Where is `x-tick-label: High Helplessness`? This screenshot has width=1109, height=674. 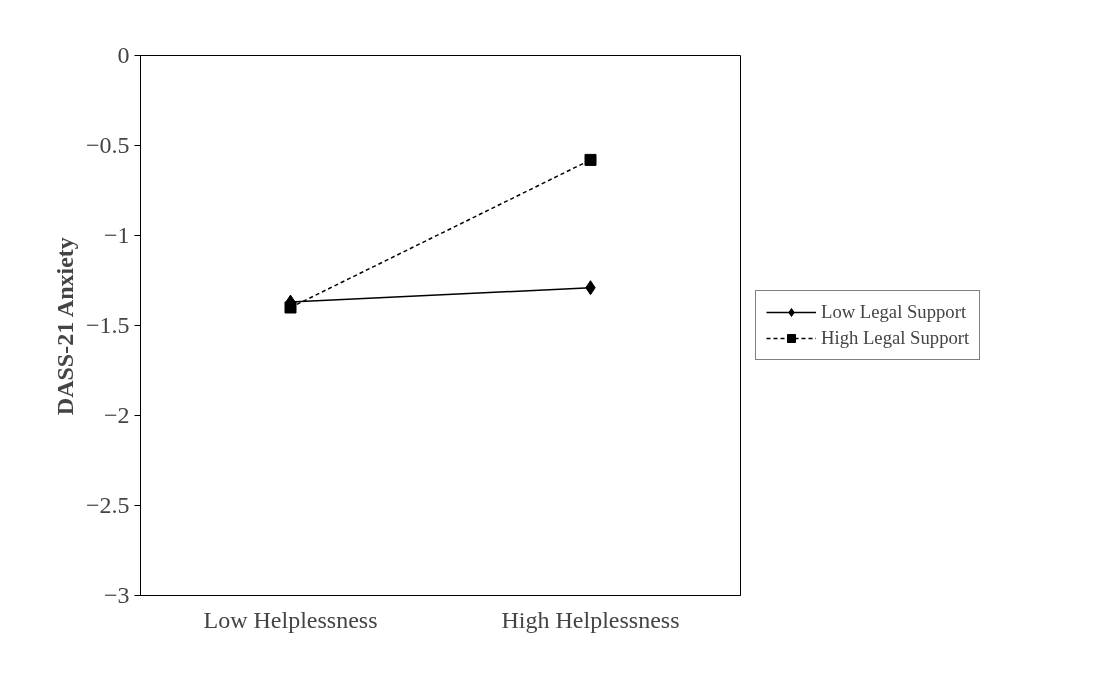
x-tick-label: High Helplessness is located at coordinates (590, 619).